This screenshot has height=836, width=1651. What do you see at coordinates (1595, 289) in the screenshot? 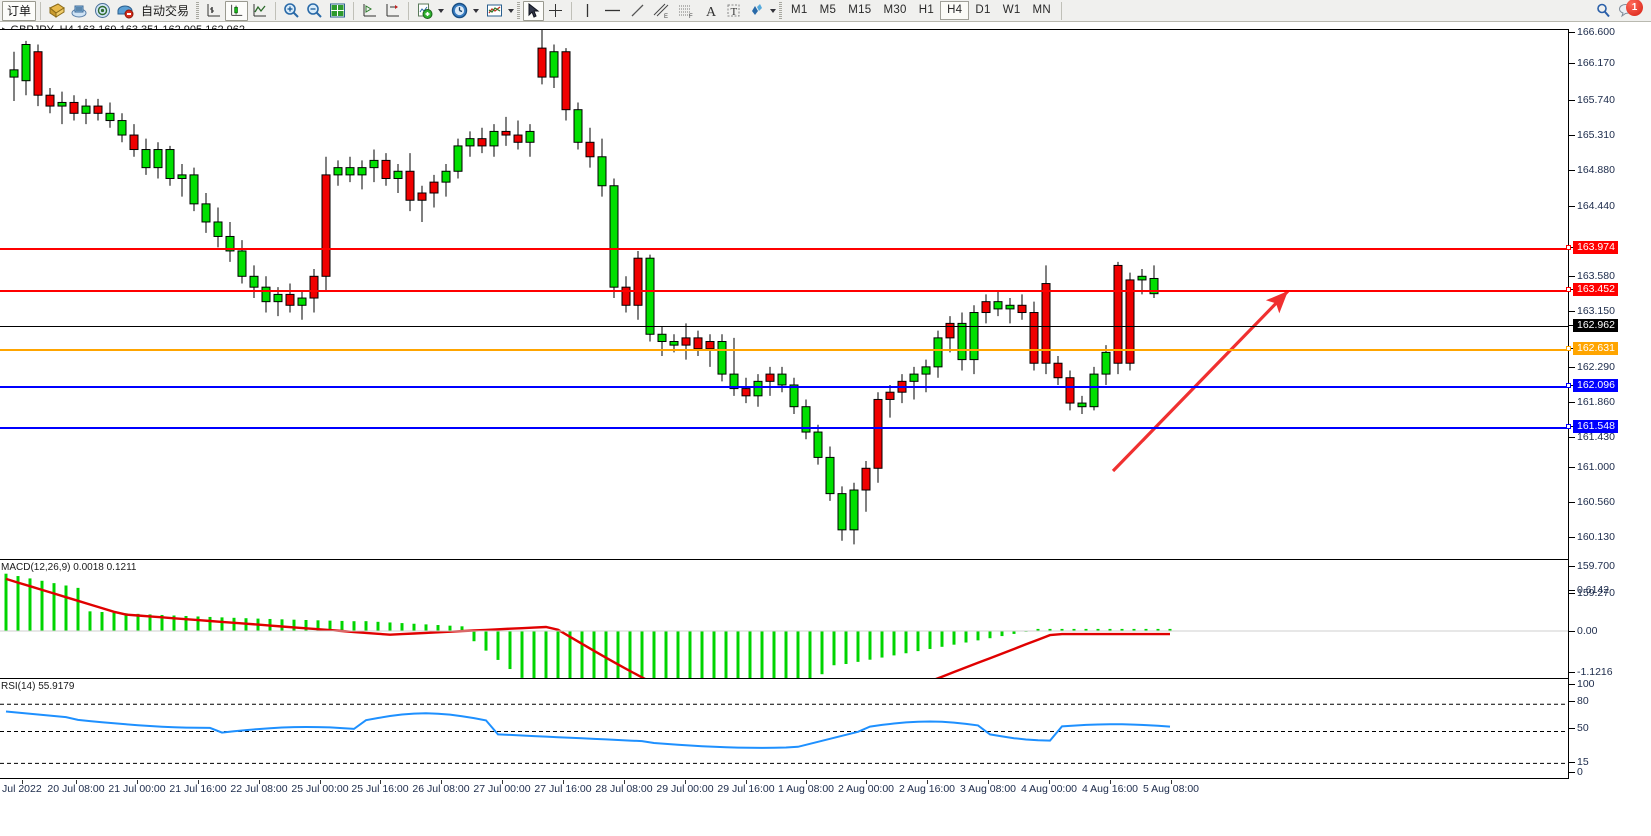
I see `price-tag-163.452: 163.452` at bounding box center [1595, 289].